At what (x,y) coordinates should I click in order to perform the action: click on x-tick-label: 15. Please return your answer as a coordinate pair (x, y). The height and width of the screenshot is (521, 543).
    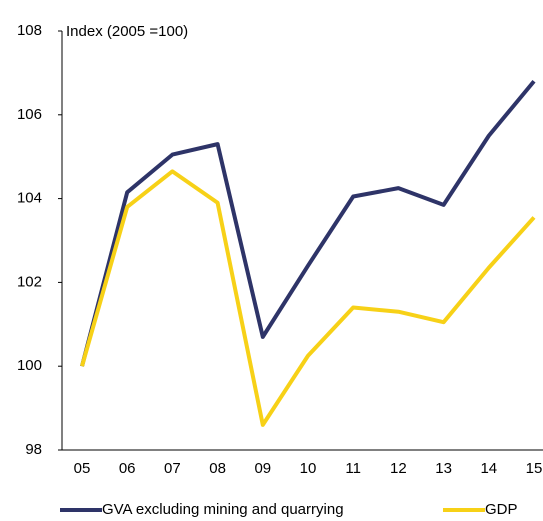
    Looking at the image, I should click on (534, 468).